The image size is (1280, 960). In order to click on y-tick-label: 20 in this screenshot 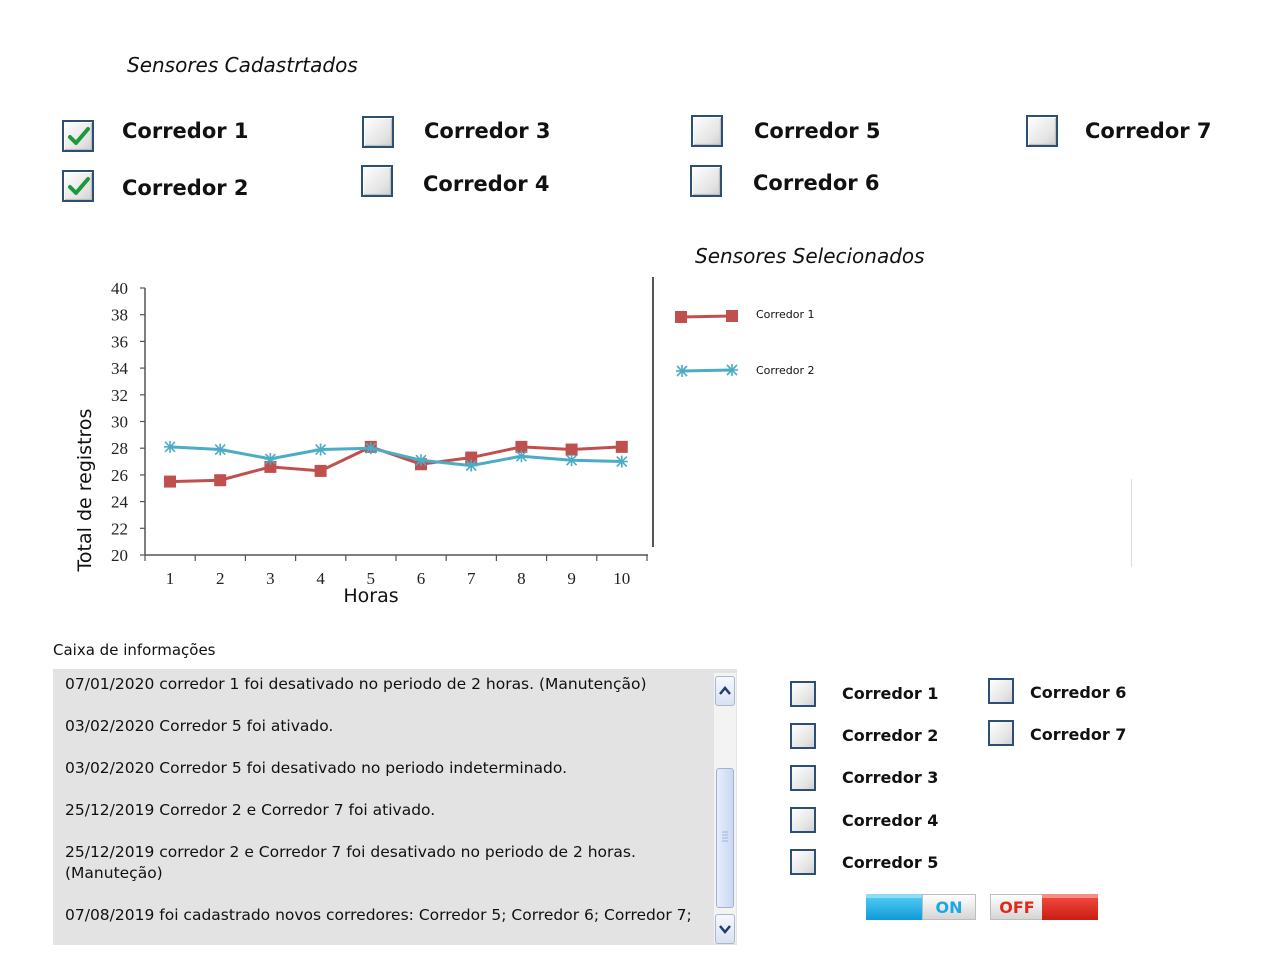, I will do `click(119, 555)`.